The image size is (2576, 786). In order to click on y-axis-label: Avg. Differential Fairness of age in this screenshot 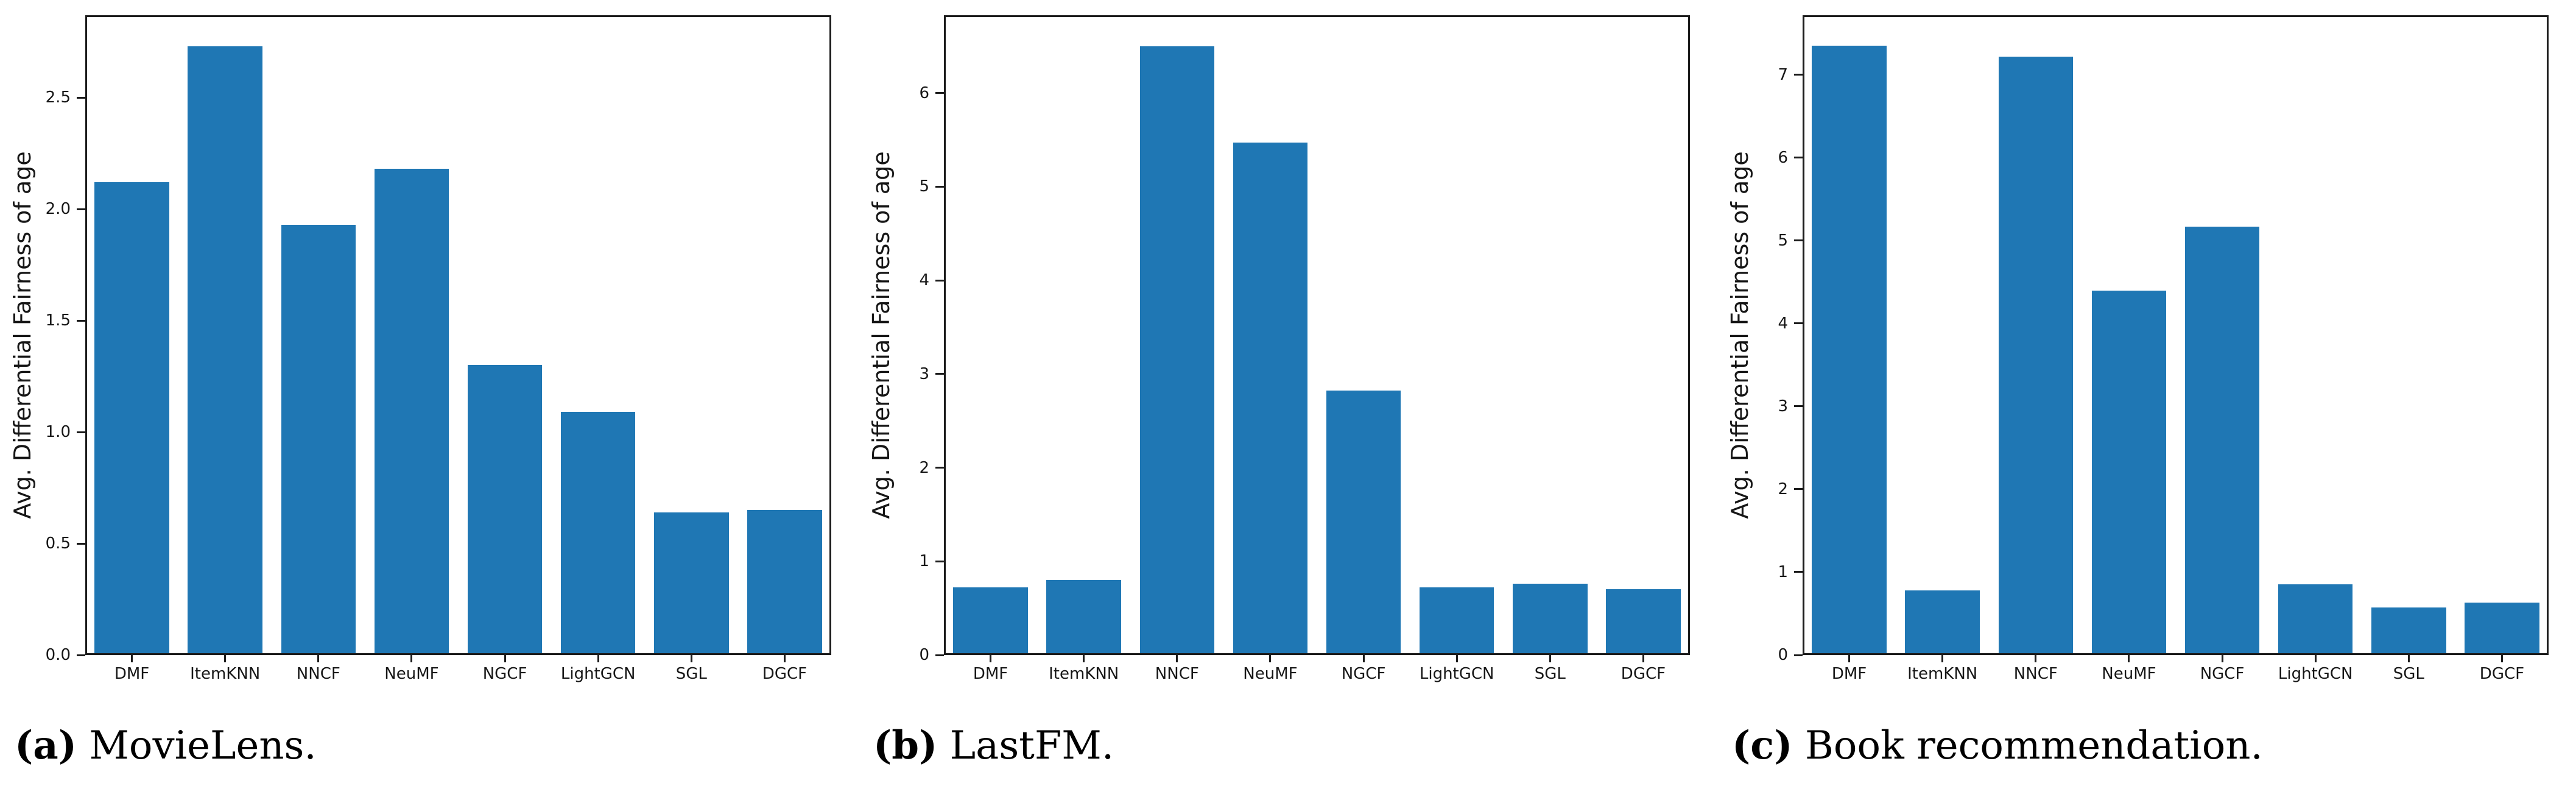, I will do `click(22, 335)`.